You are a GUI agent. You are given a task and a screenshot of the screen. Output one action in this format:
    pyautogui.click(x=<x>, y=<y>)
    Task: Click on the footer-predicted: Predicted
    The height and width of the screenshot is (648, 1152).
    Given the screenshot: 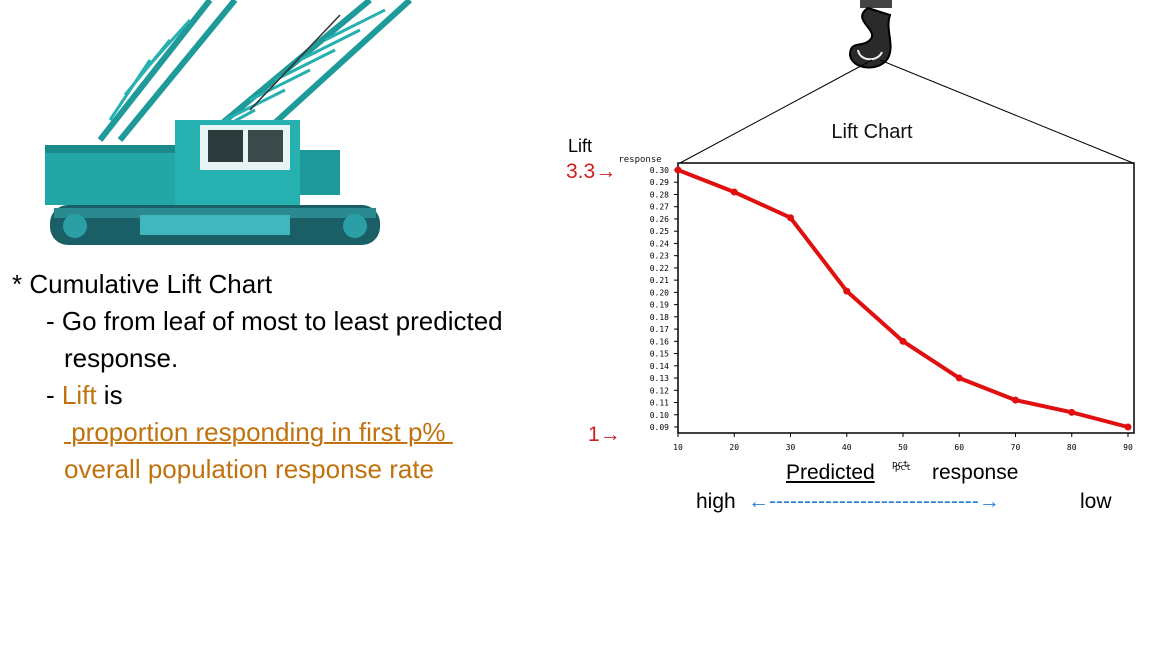 What is the action you would take?
    pyautogui.click(x=830, y=472)
    